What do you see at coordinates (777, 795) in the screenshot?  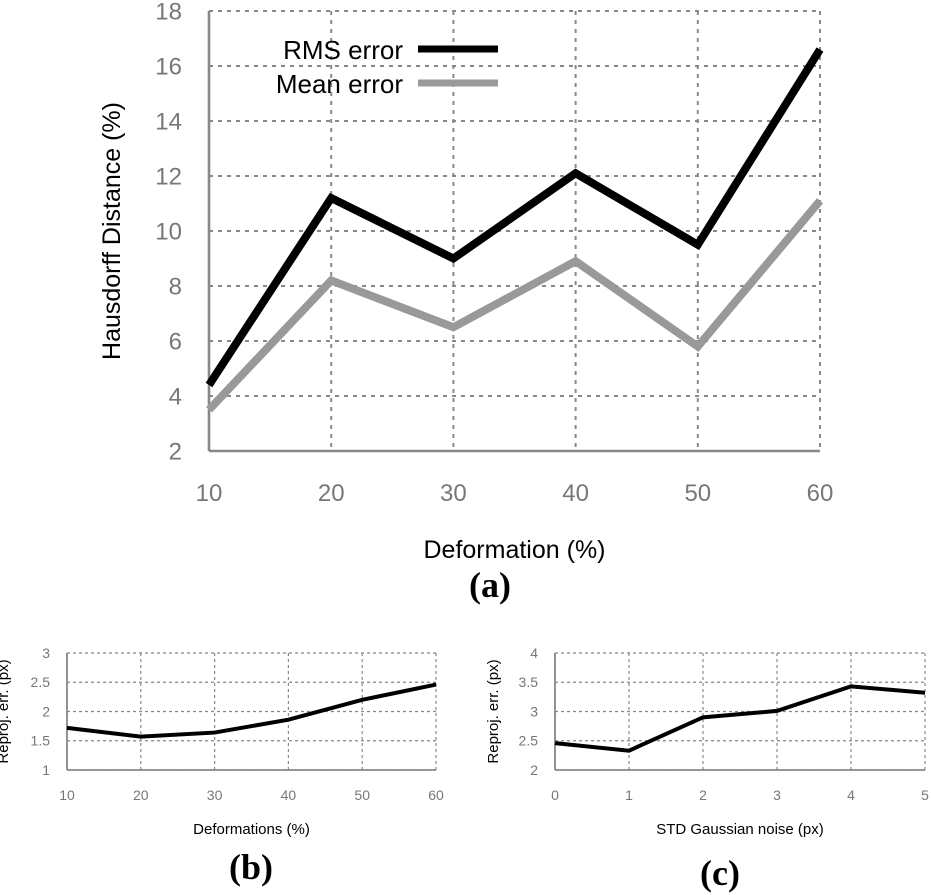 I see `x-tick-label: 3` at bounding box center [777, 795].